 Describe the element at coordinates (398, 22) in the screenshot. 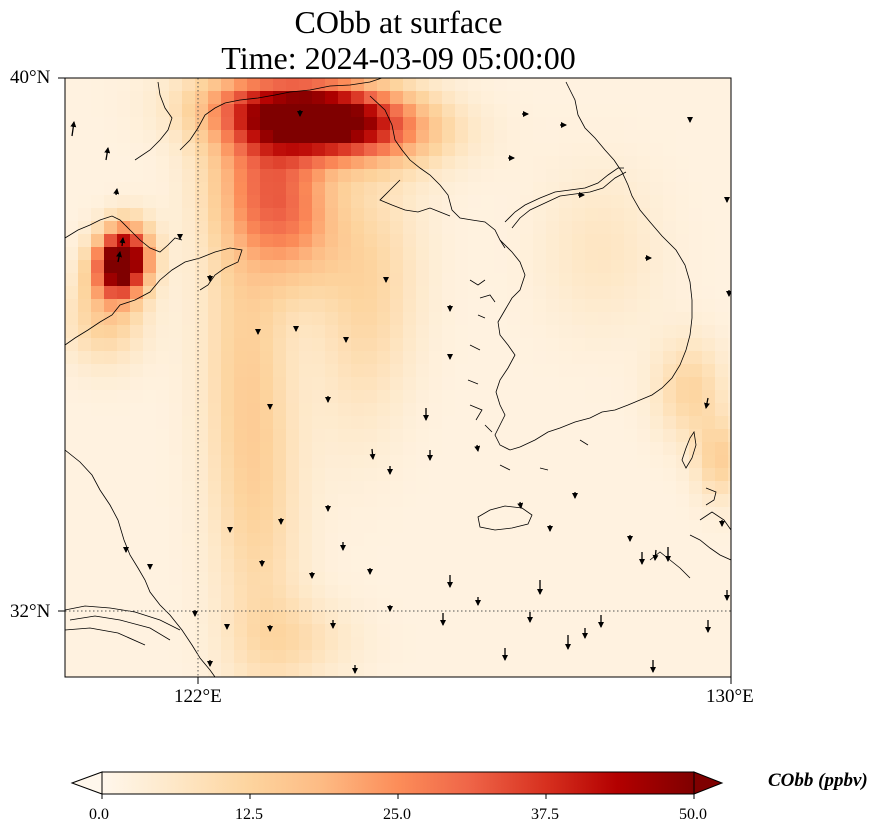

I see `map-title-line1: CObb at surface` at that location.